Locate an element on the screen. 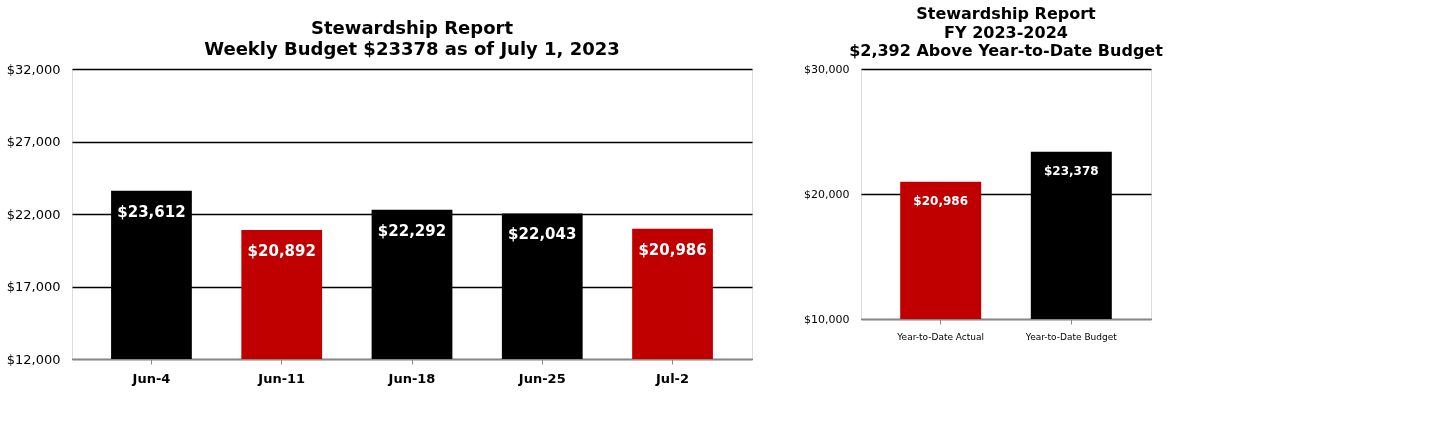 The height and width of the screenshot is (442, 1444). x-tick-label: Jun-11 is located at coordinates (281, 378).